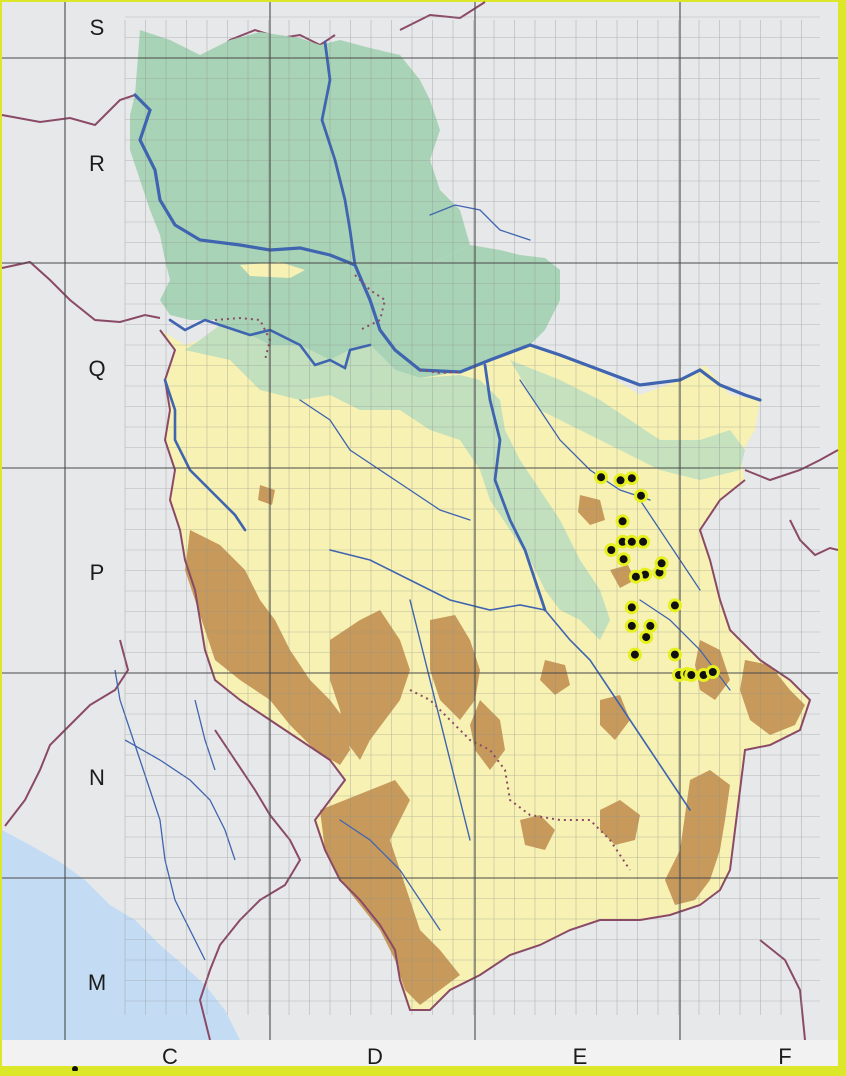  What do you see at coordinates (442, 16) in the screenshot?
I see `hungary-border-east` at bounding box center [442, 16].